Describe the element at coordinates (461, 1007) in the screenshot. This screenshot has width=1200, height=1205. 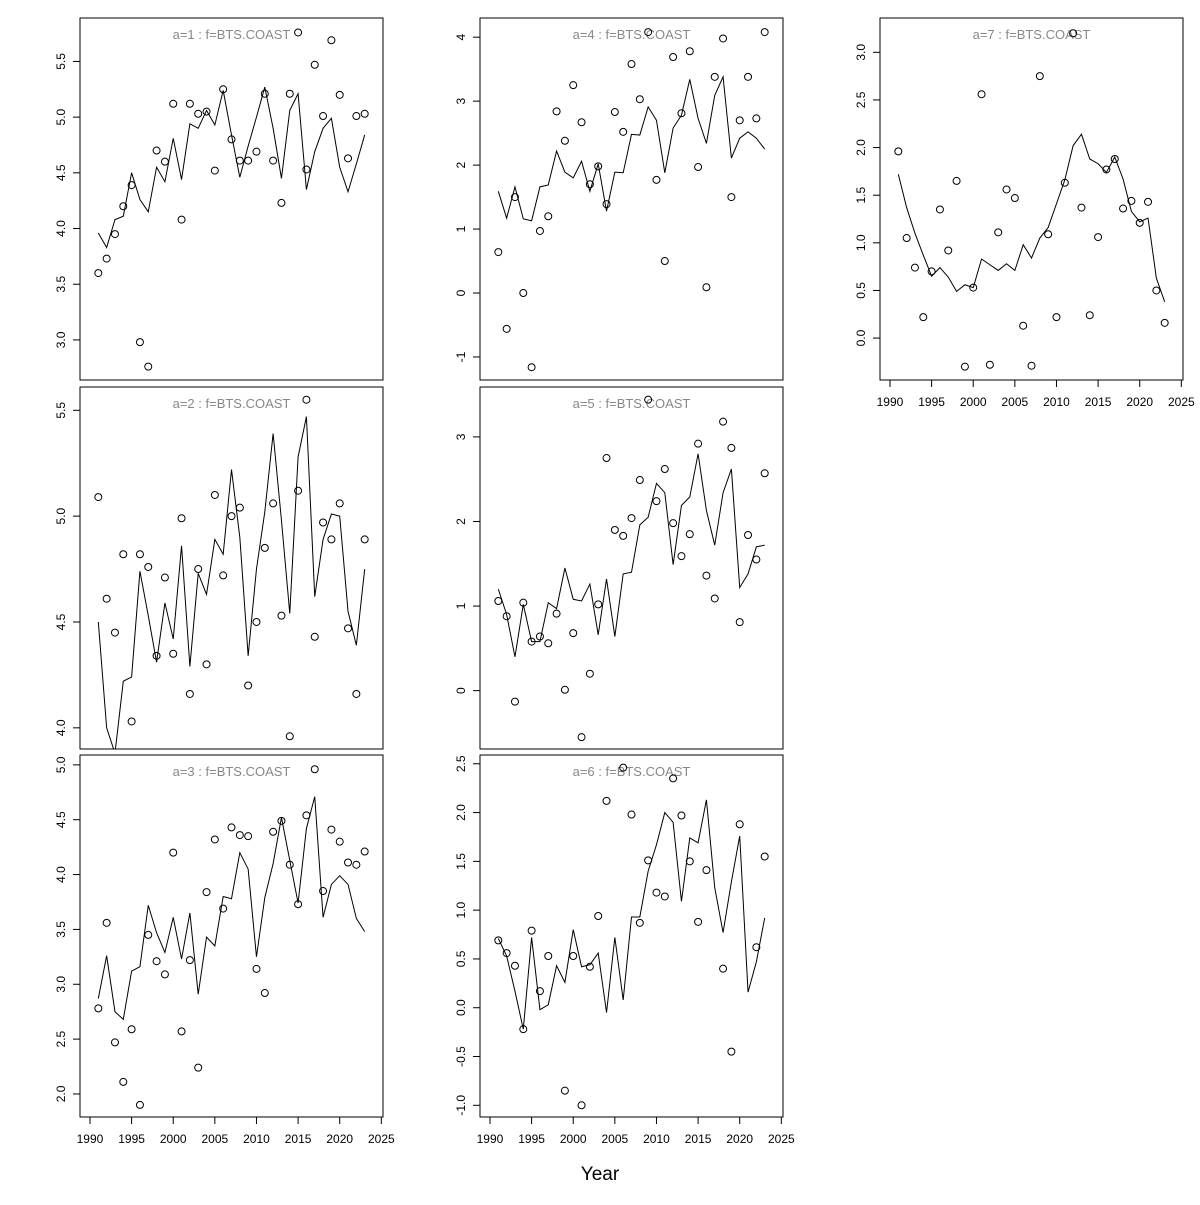
I see `y-tick-label: 0.0` at that location.